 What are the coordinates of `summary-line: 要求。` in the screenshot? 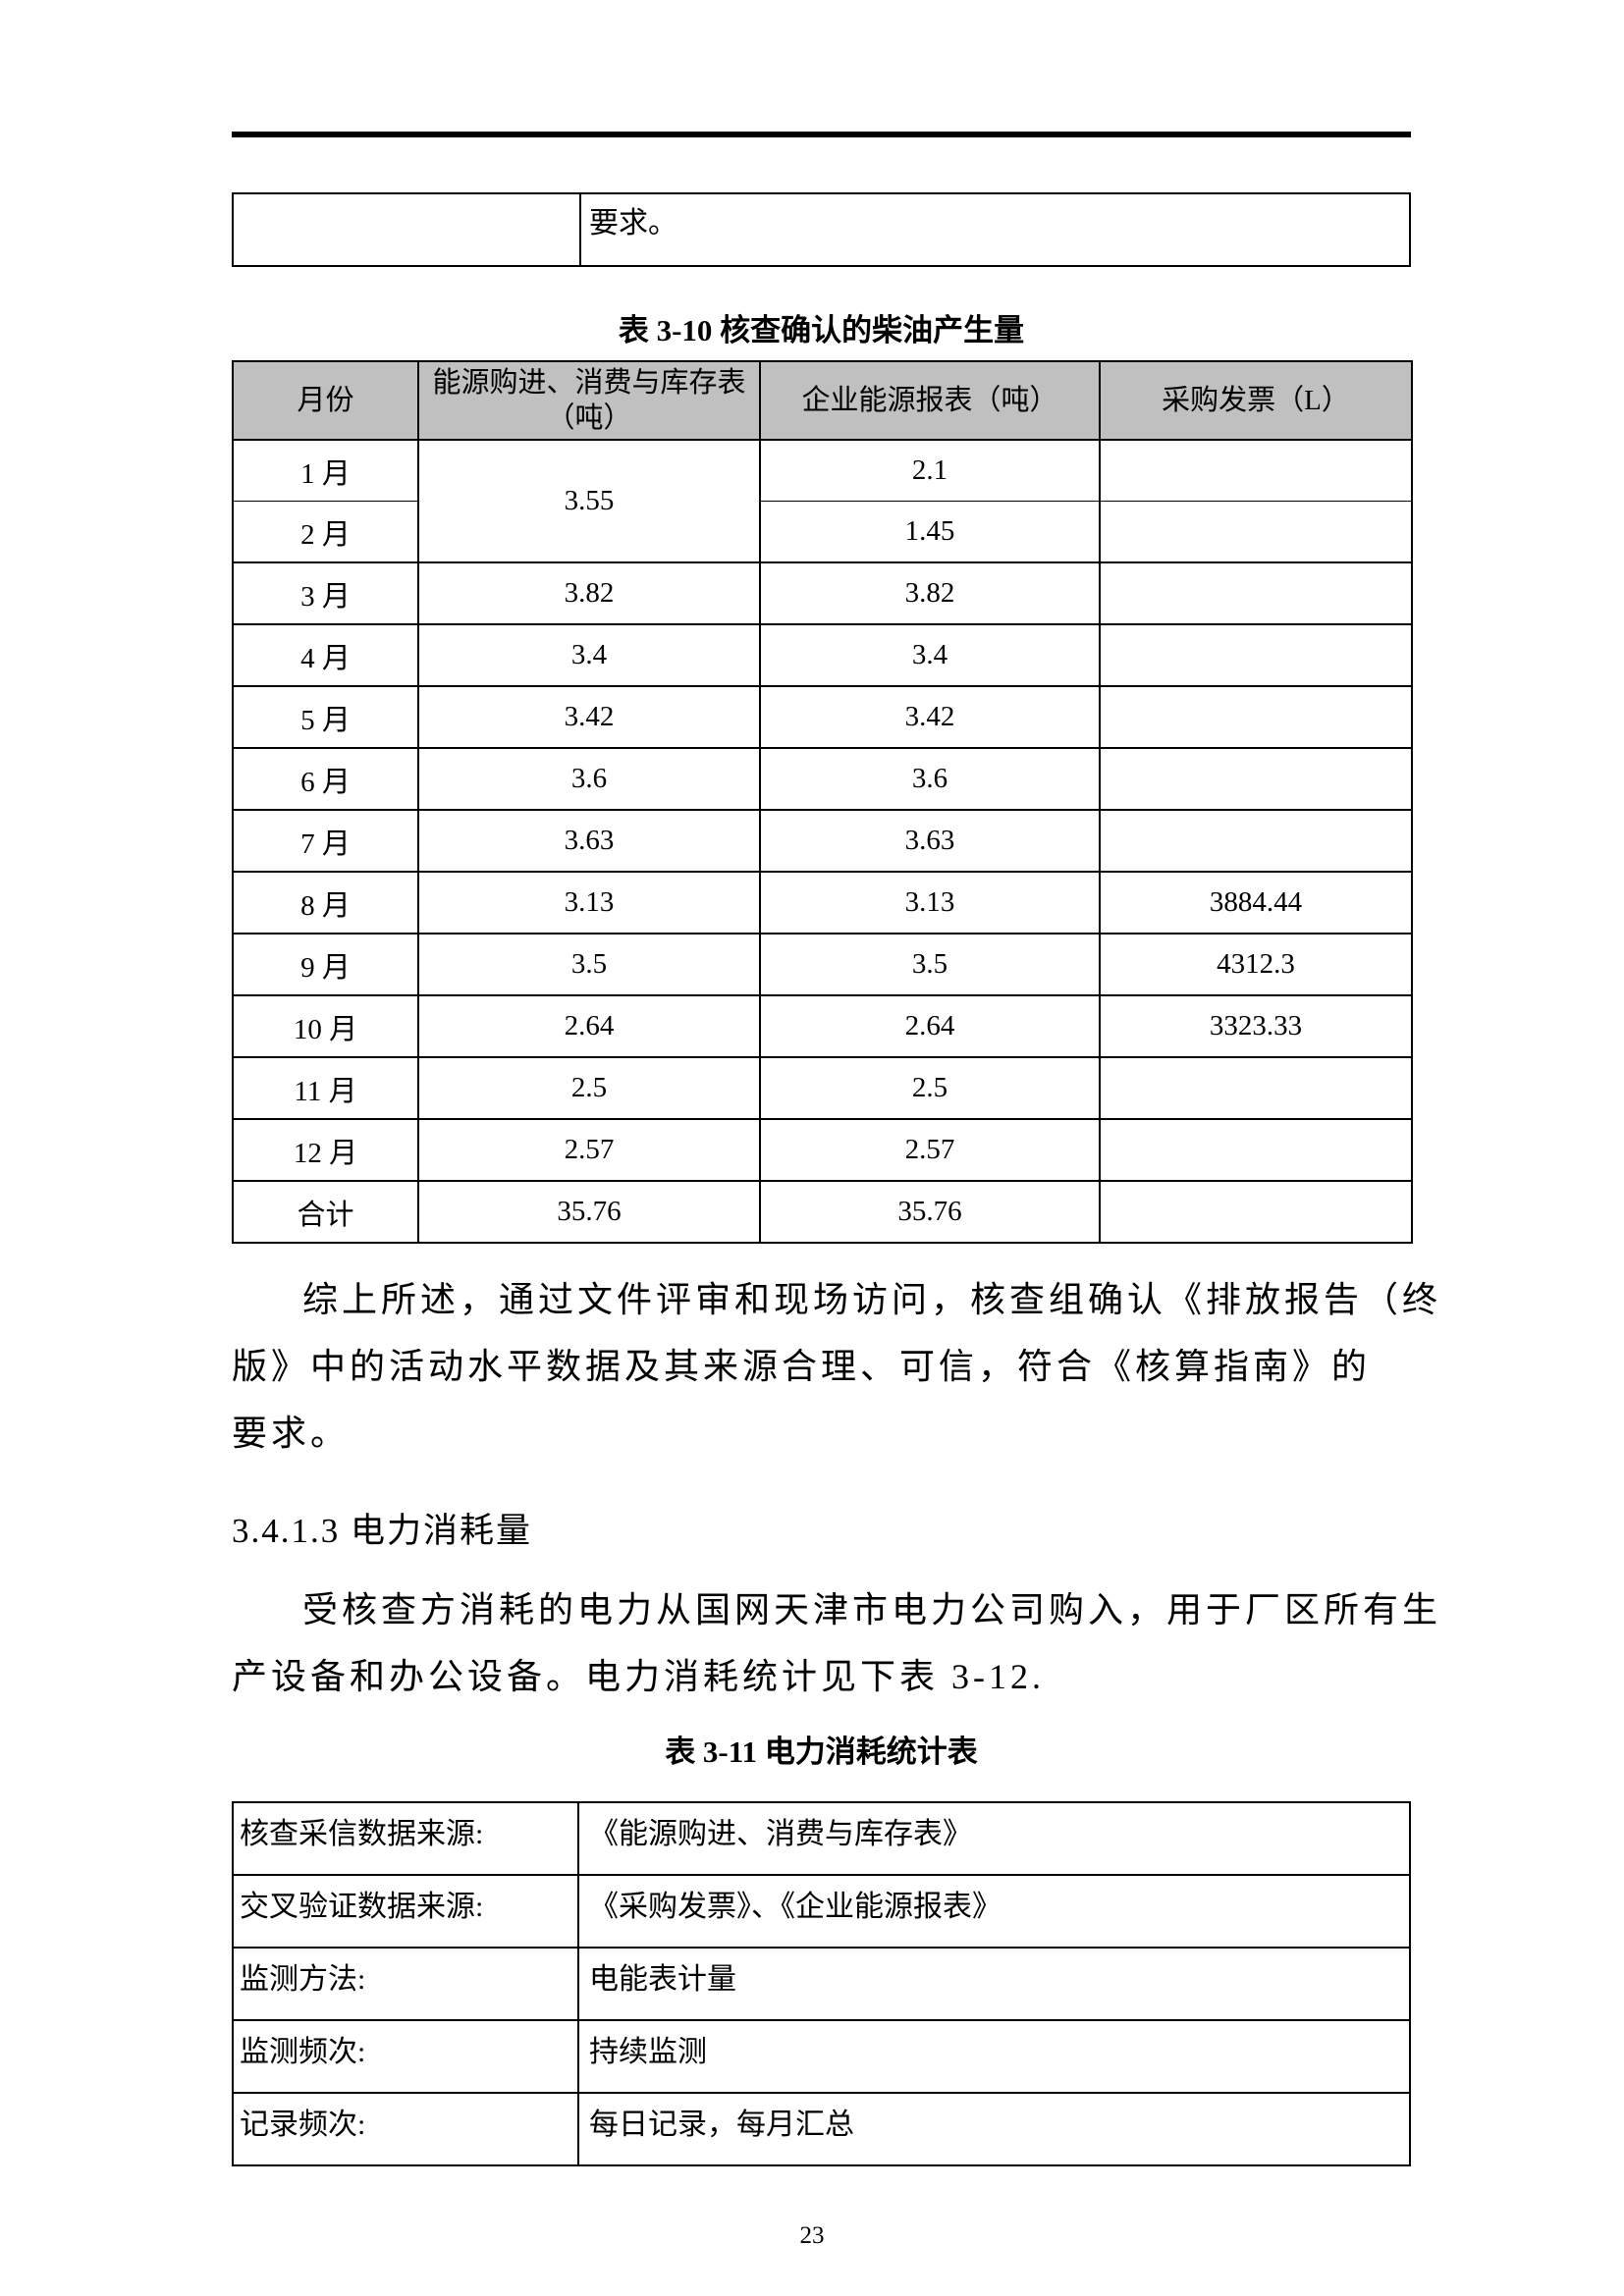 It's located at (291, 1433).